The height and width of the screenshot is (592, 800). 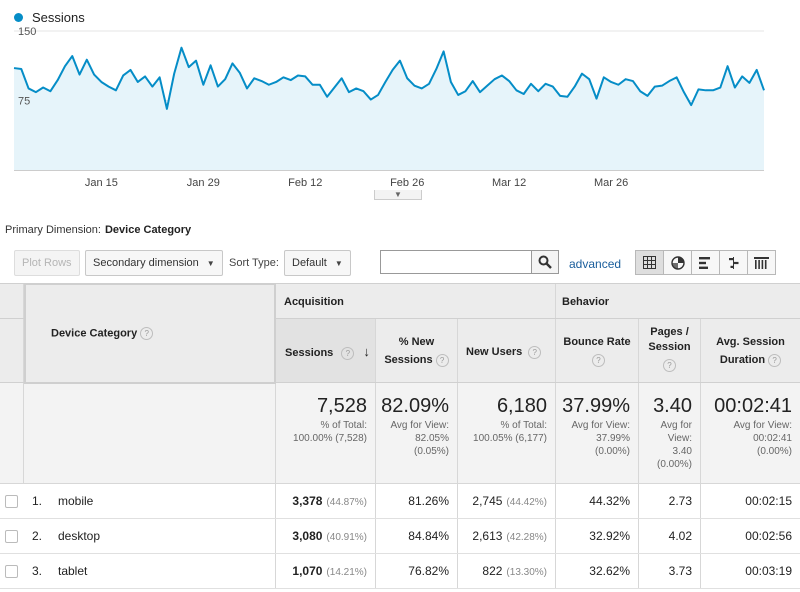 I want to click on search-button, so click(x=545, y=262).